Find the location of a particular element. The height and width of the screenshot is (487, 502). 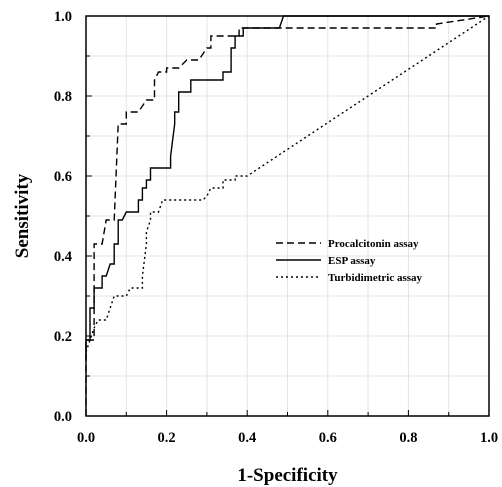

y-axis-title: Sensitivity is located at coordinates (22, 215).